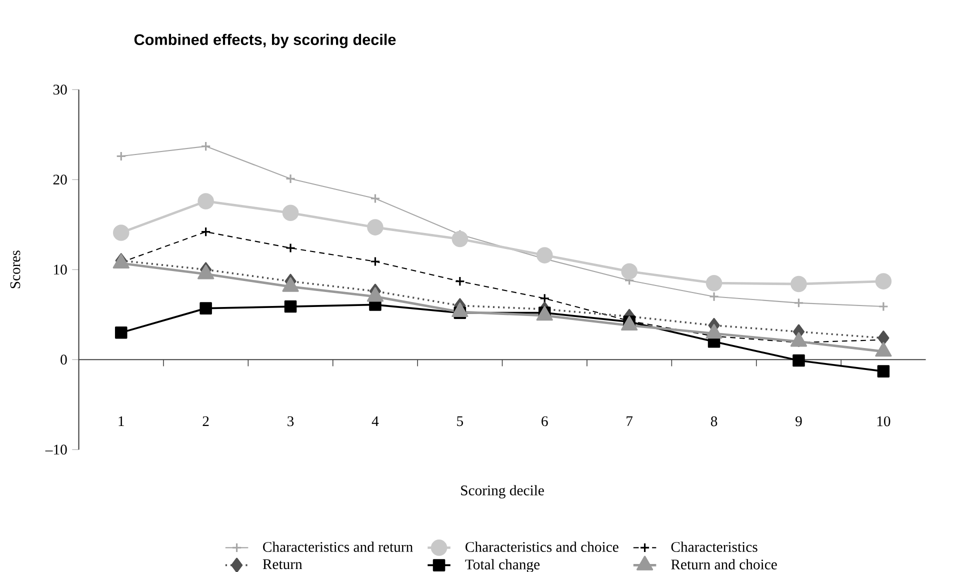  I want to click on x-tick-label: 6, so click(545, 421).